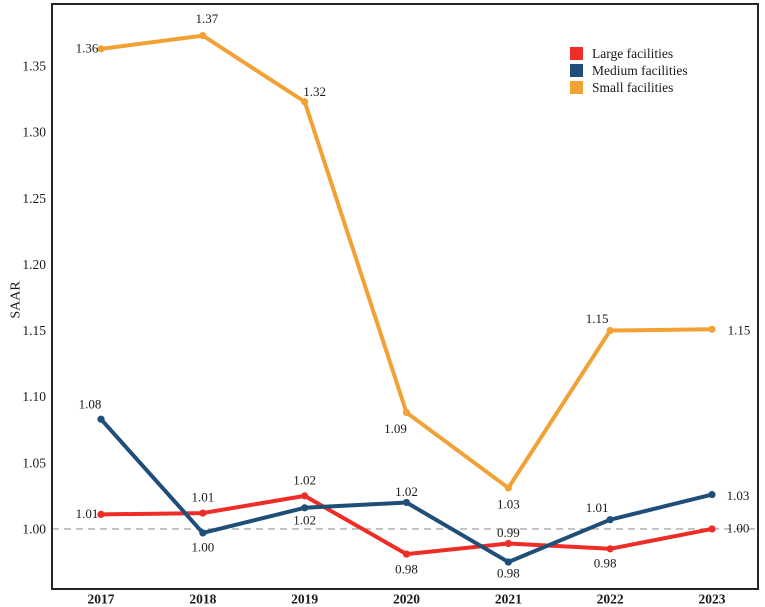 Image resolution: width=765 pixels, height=607 pixels. I want to click on legend-item-large-facilities: Large facilities, so click(629, 53).